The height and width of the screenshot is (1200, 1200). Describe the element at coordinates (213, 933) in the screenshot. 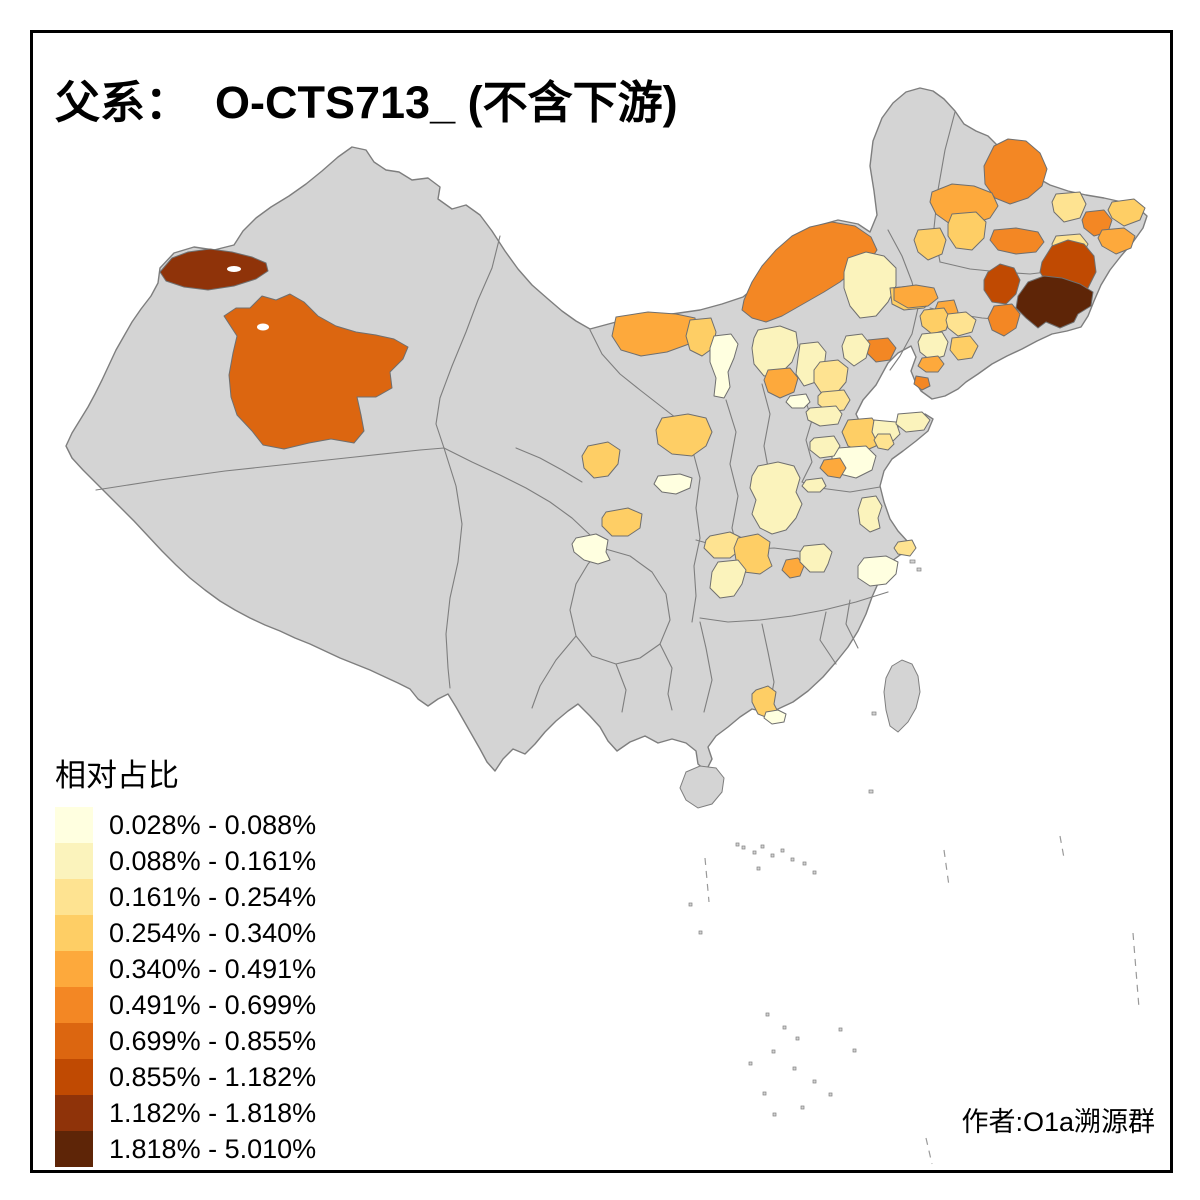

I see `legend-label-4: 0.254% - 0.340%` at that location.